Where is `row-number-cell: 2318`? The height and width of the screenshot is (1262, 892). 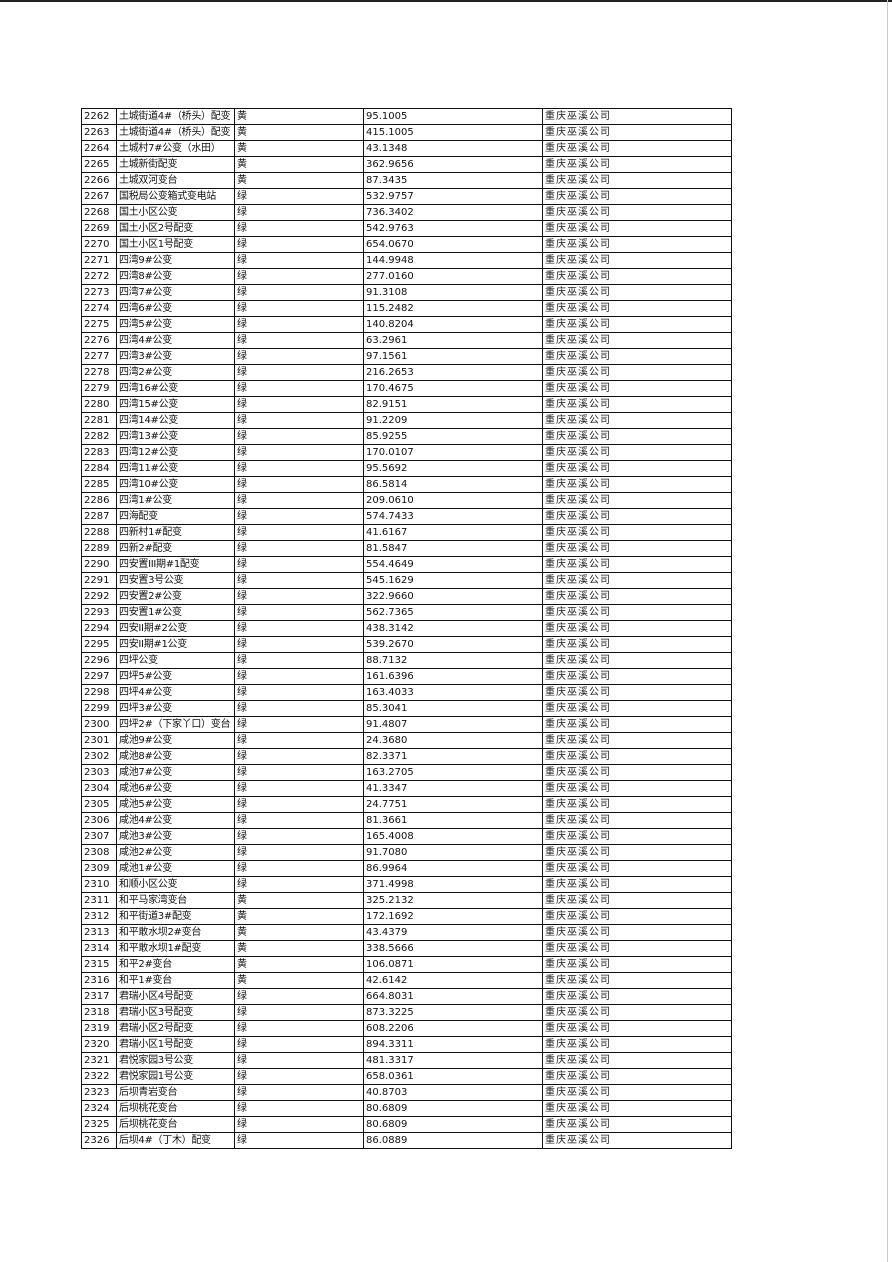 row-number-cell: 2318 is located at coordinates (99, 1012).